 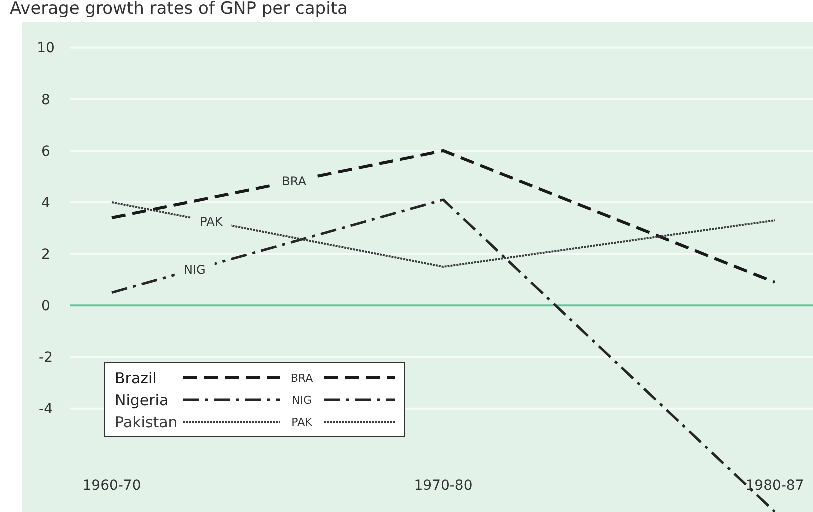 What do you see at coordinates (443, 486) in the screenshot?
I see `x-tick-label: 1970-80` at bounding box center [443, 486].